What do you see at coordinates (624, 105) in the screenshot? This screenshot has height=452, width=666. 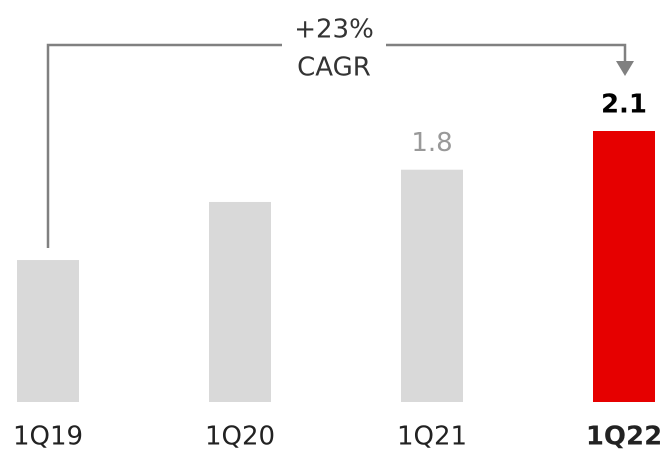 I see `value-label: 2.1` at bounding box center [624, 105].